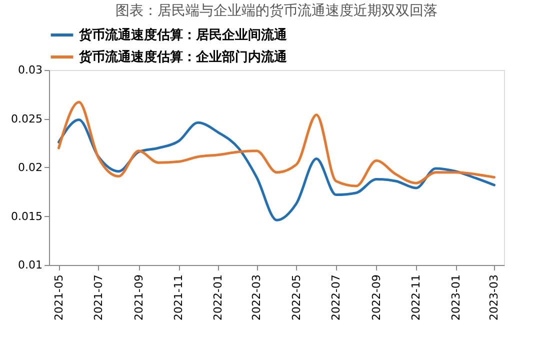  Describe the element at coordinates (257, 297) in the screenshot. I see `x-tick-label: 2022-03` at that location.